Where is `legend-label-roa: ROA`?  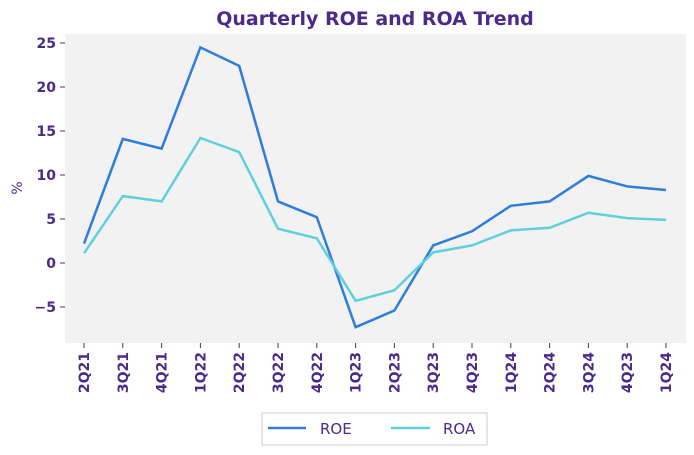
legend-label-roa: ROA is located at coordinates (459, 429).